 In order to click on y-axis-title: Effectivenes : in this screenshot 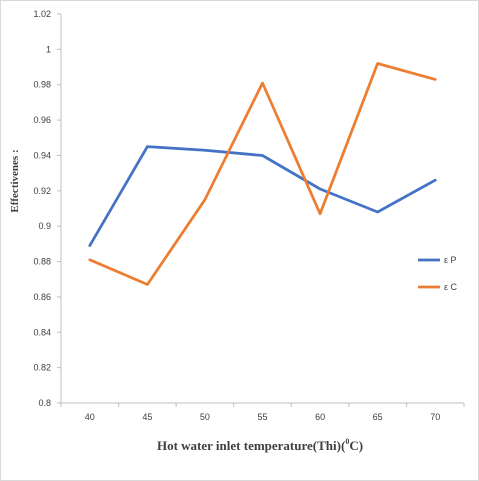, I will do `click(15, 180)`.